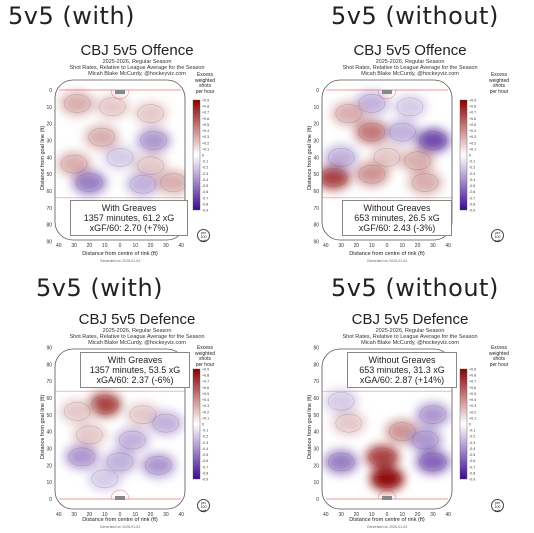 This screenshot has height=533, width=534. Describe the element at coordinates (129, 228) in the screenshot. I see `box-line-3: xGF/60: 2.70 (+7%)` at that location.